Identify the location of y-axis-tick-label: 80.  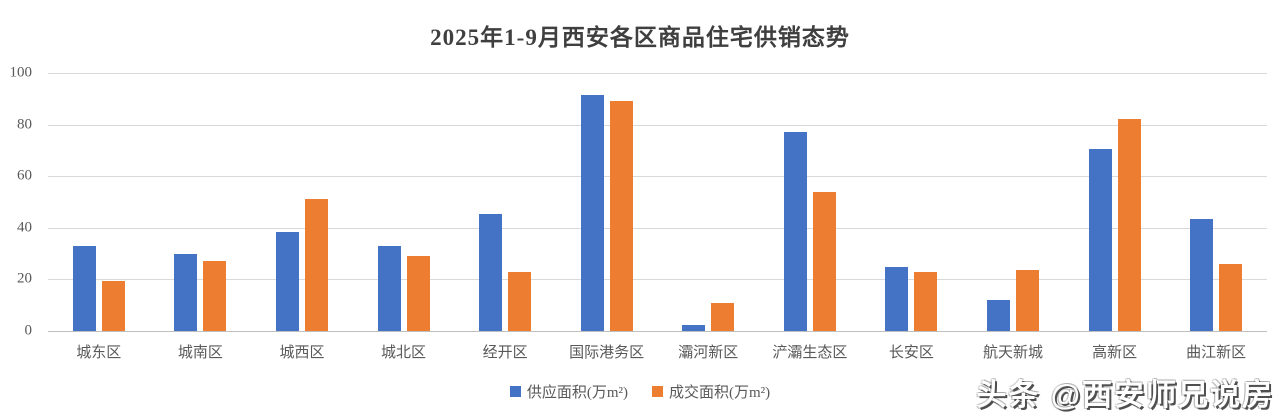
(24, 124).